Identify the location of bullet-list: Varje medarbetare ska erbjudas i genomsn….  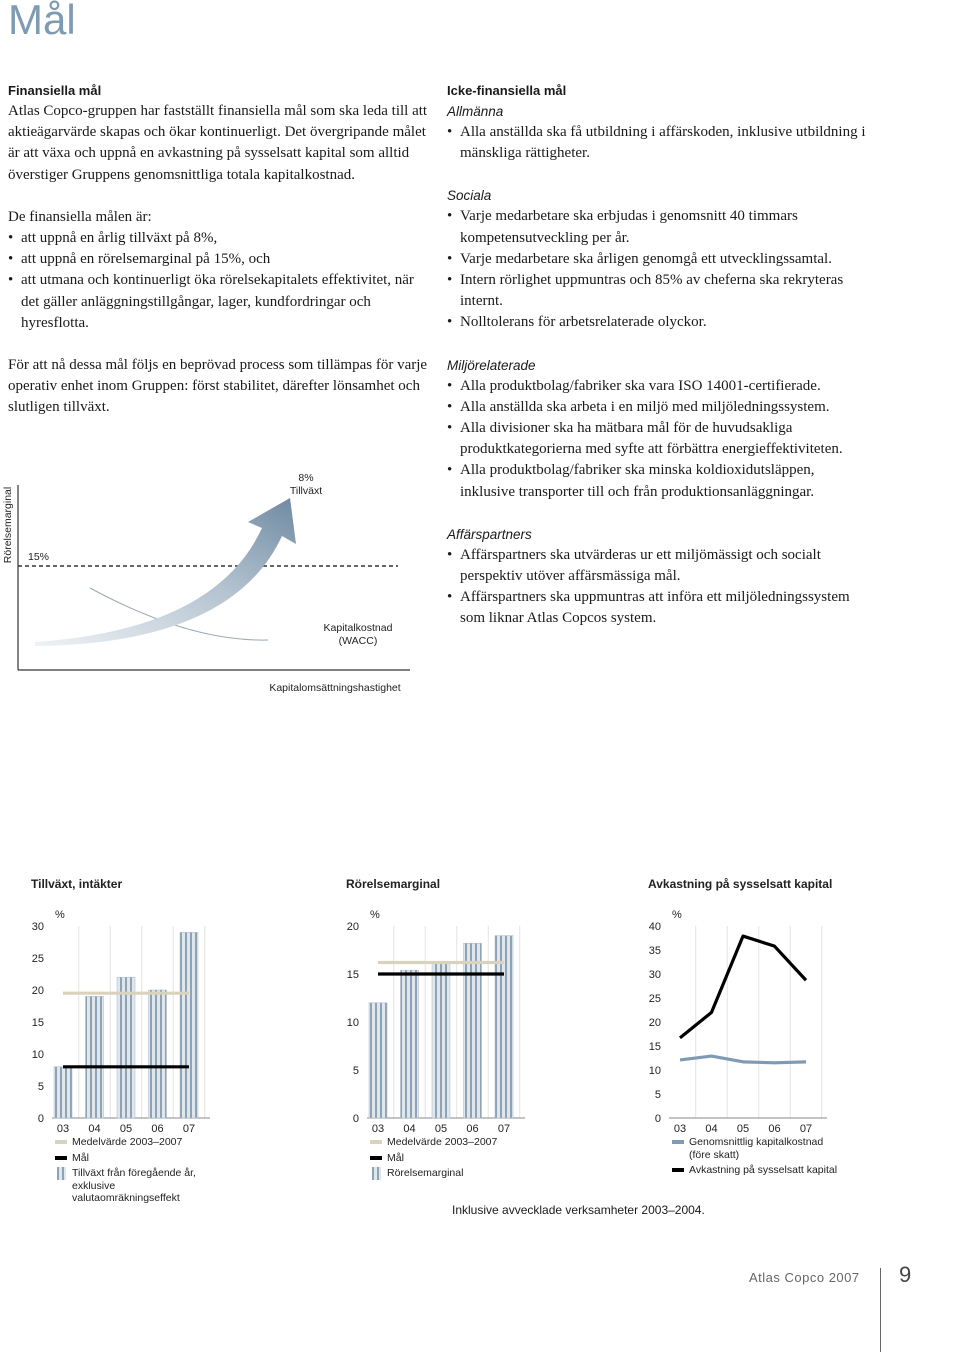
(659, 269).